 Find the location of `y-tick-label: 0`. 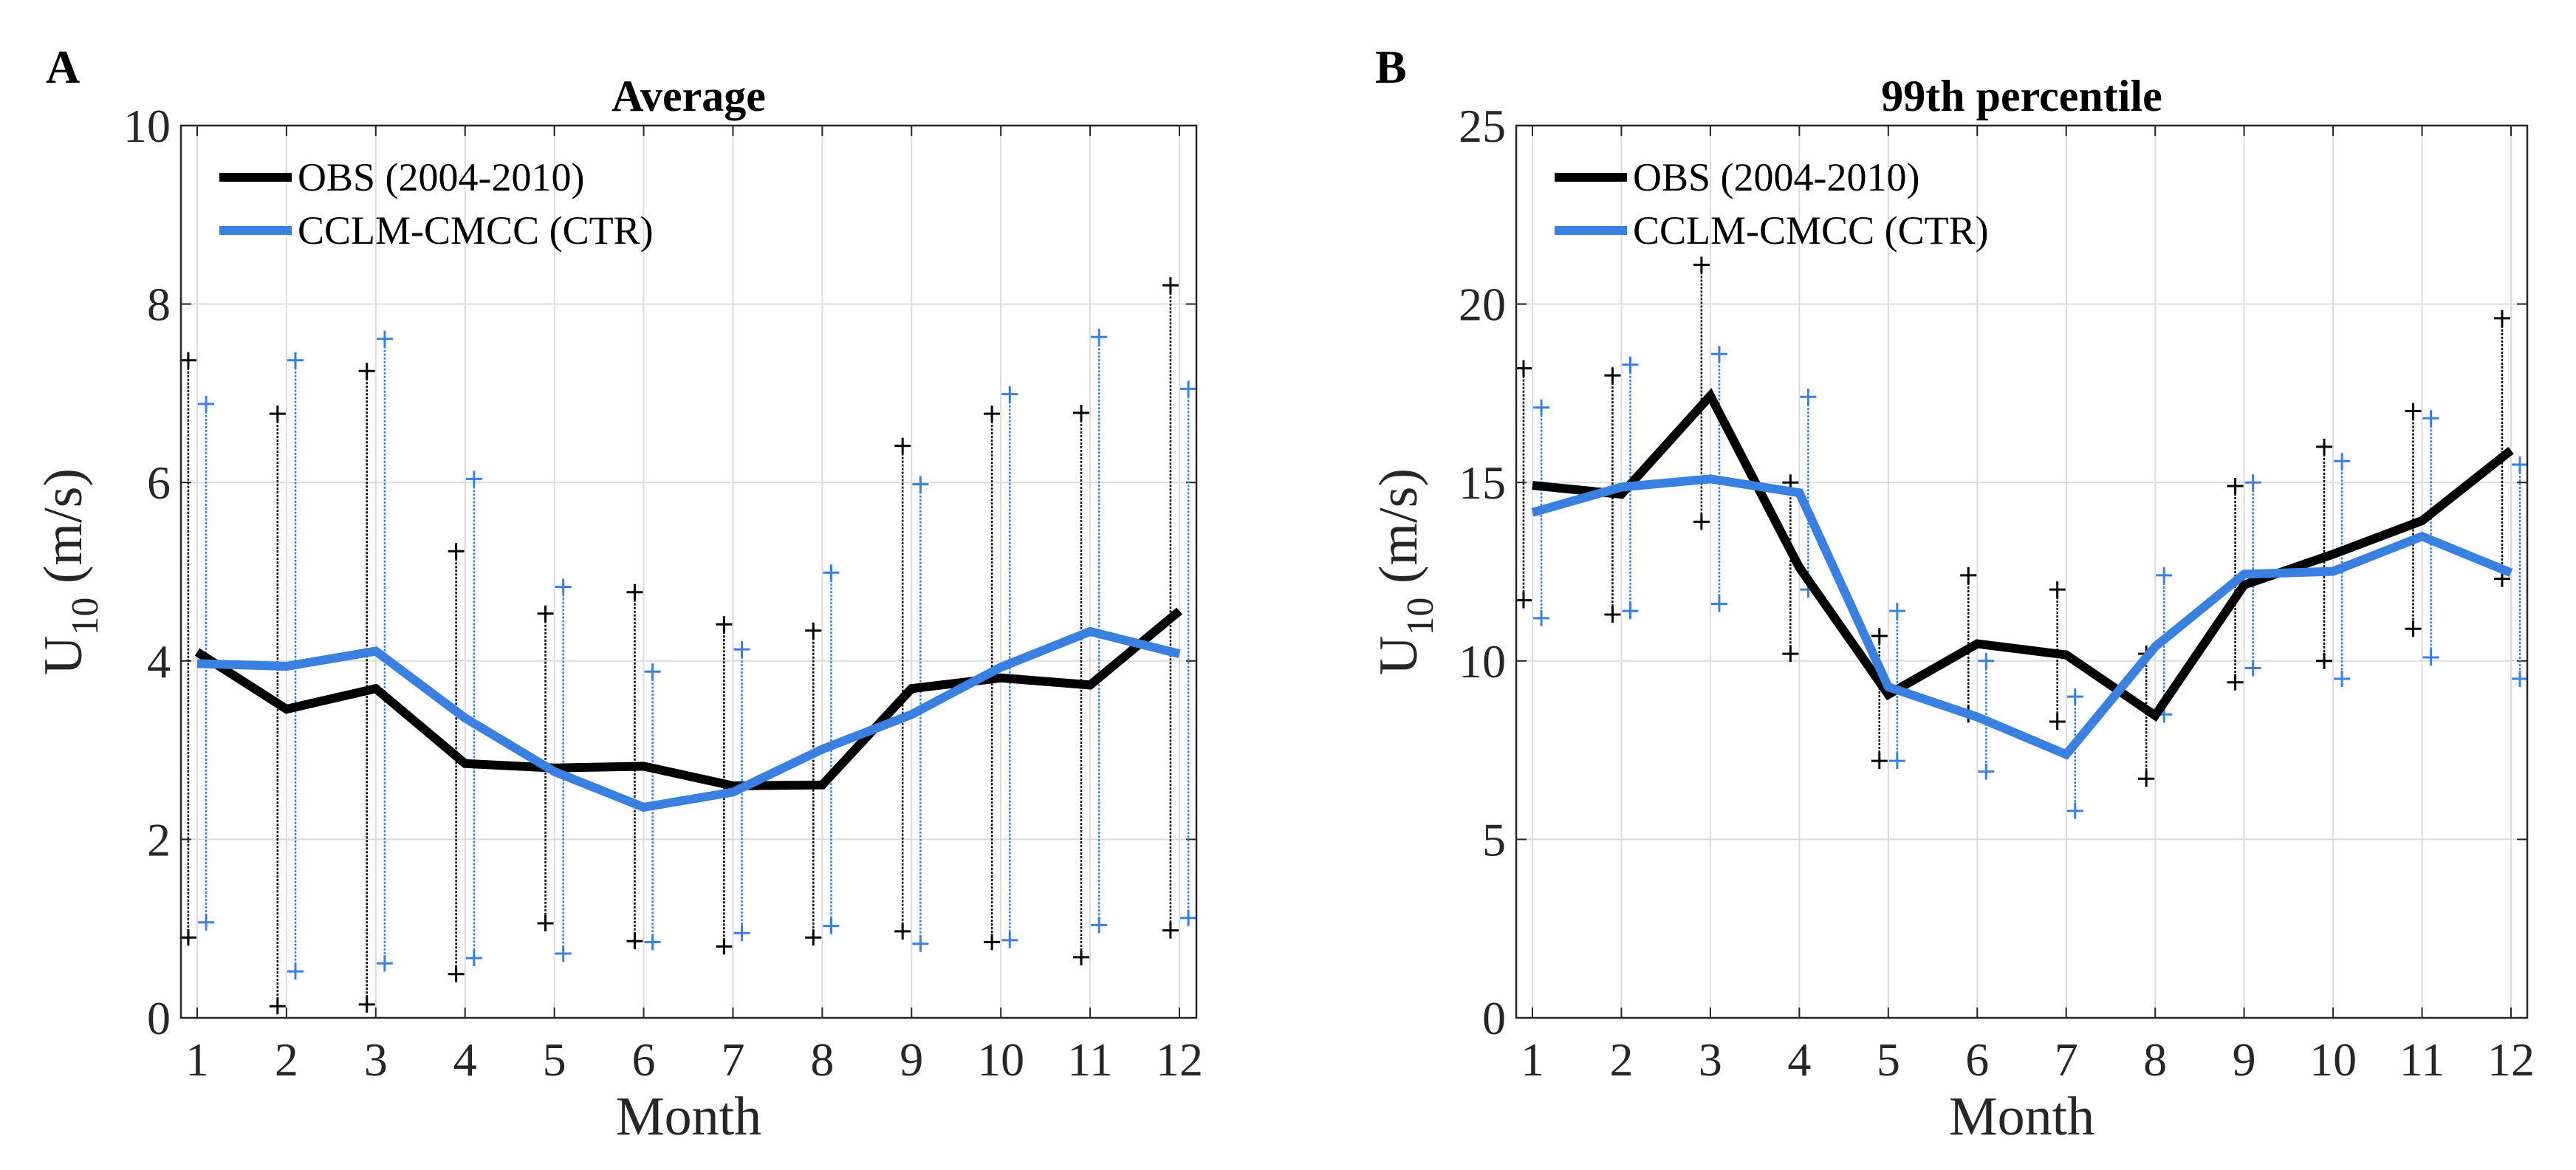

y-tick-label: 0 is located at coordinates (1494, 1018).